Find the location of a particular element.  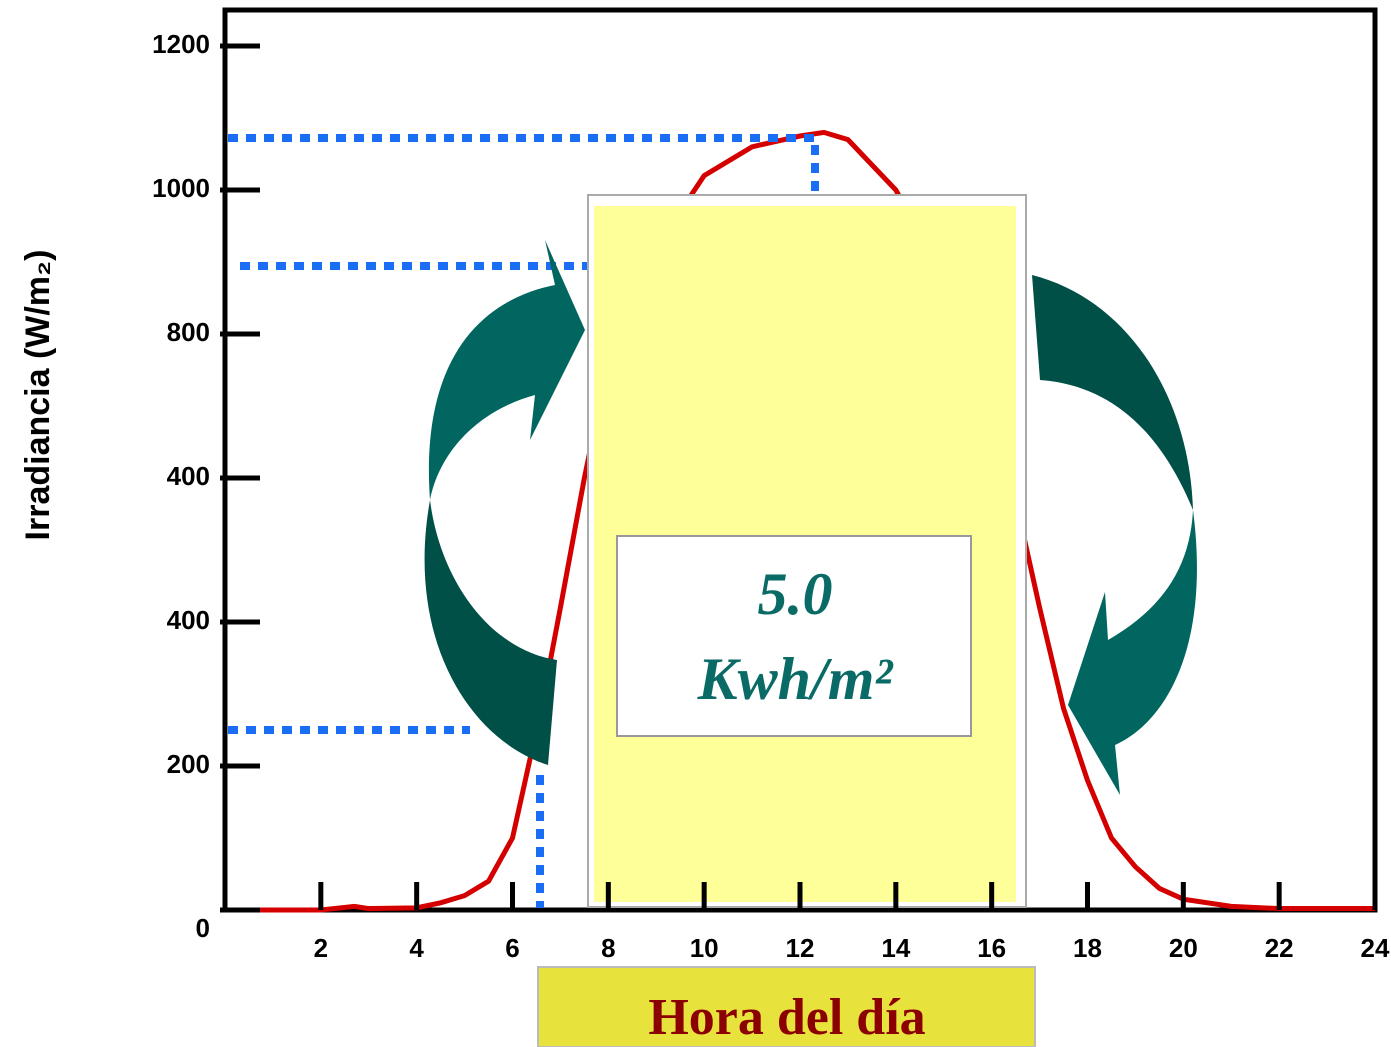

x-tick-label: 10 is located at coordinates (704, 948).